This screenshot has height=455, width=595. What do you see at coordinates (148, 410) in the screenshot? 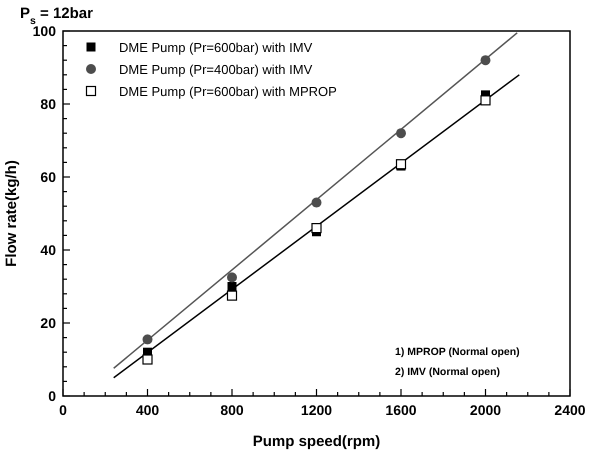
I see `x-tick-label: 400` at bounding box center [148, 410].